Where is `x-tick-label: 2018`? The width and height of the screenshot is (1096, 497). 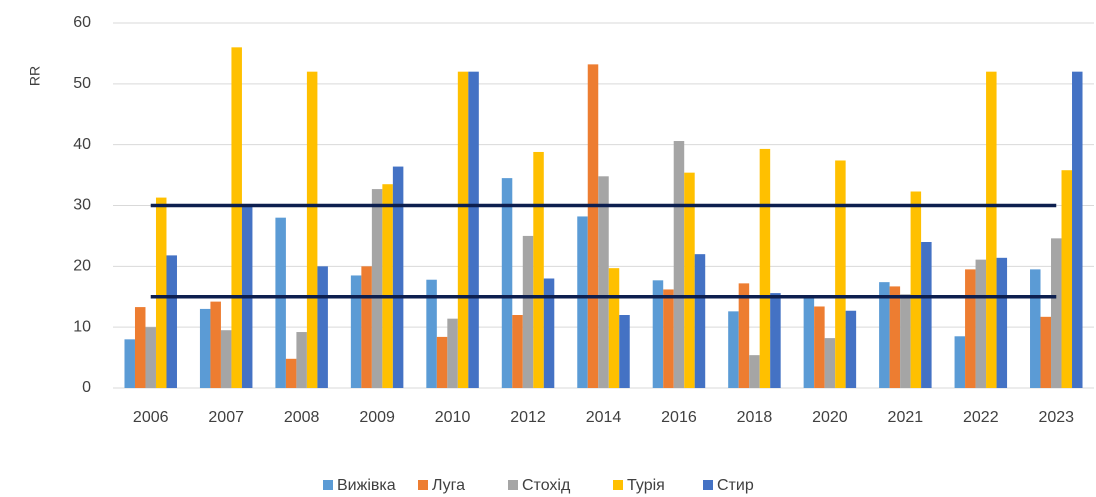
x-tick-label: 2018 is located at coordinates (755, 417).